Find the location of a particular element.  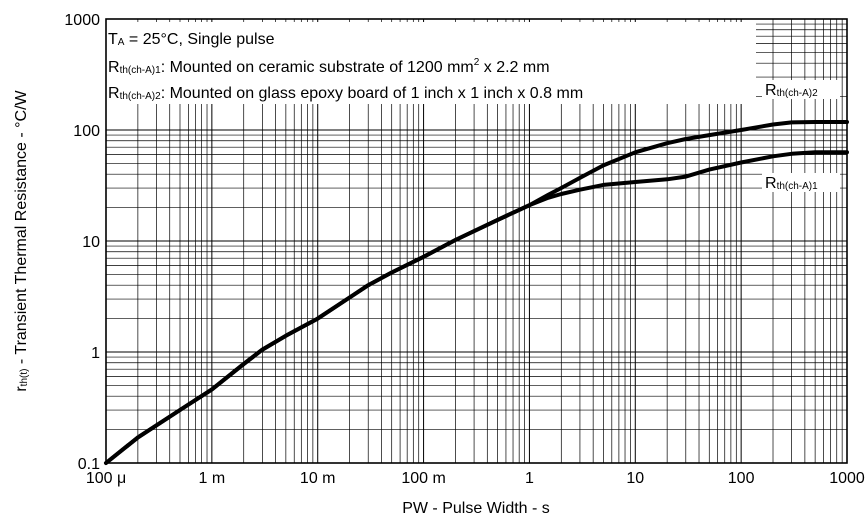

y-tick-label: 100 is located at coordinates (86, 131).